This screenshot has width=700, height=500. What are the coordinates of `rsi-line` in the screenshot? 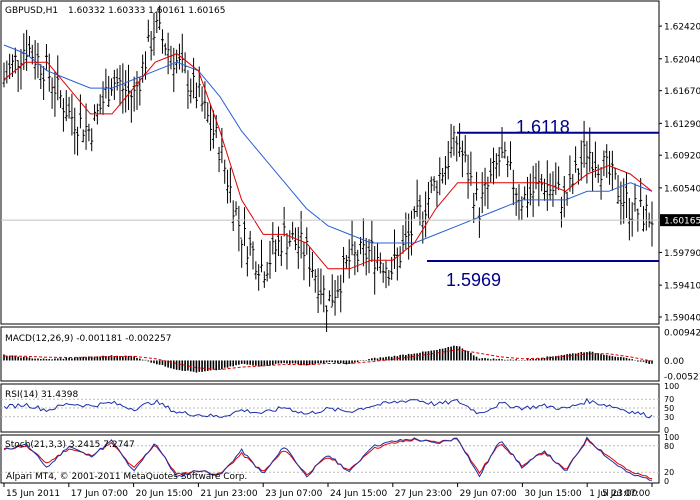 It's located at (328, 408).